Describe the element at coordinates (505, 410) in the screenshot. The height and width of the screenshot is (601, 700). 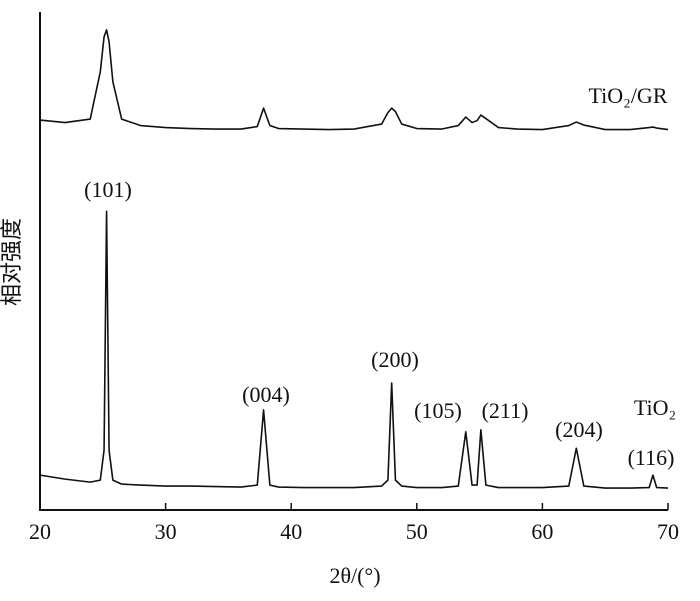
I see `peak-label: (211)` at that location.